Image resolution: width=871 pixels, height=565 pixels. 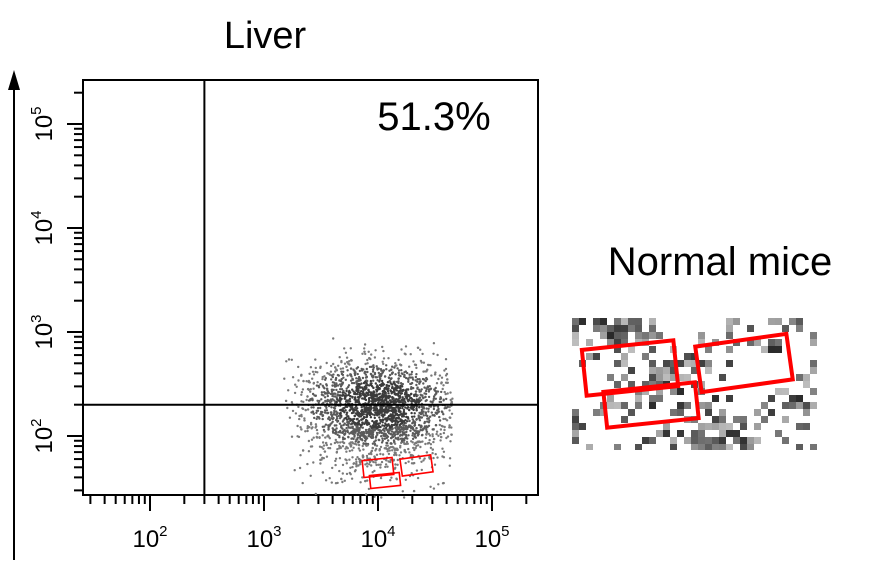 I want to click on x-tick-label: 104, so click(x=377, y=538).